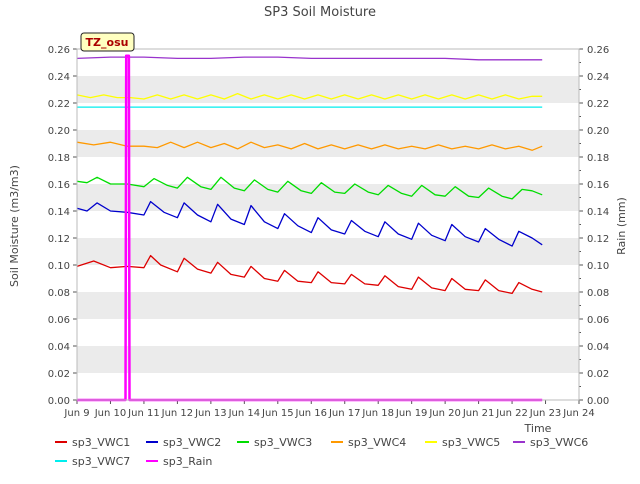 This screenshot has width=640, height=484. I want to click on x-tick-label: Jun 18, so click(377, 413).